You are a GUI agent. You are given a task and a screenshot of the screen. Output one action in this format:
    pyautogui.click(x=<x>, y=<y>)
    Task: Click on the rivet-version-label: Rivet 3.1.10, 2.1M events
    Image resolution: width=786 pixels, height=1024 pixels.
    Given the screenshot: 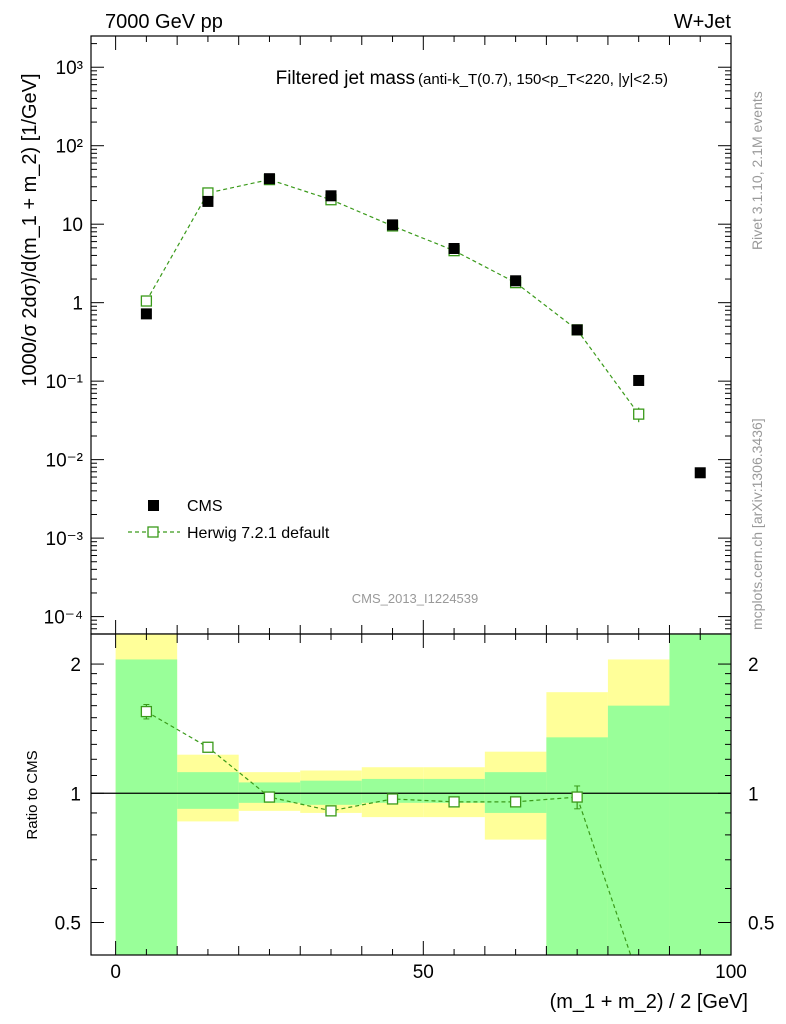 What is the action you would take?
    pyautogui.click(x=757, y=170)
    